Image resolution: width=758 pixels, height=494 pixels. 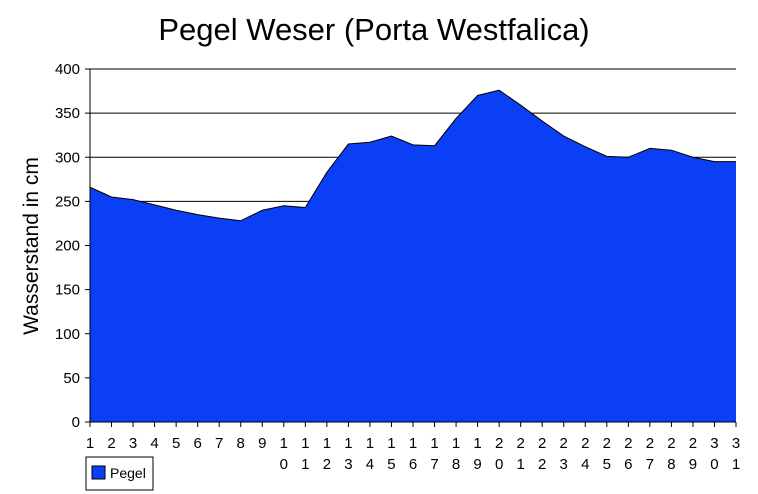 I want to click on y-axis-title: Wasserstand in cm, so click(x=31, y=246).